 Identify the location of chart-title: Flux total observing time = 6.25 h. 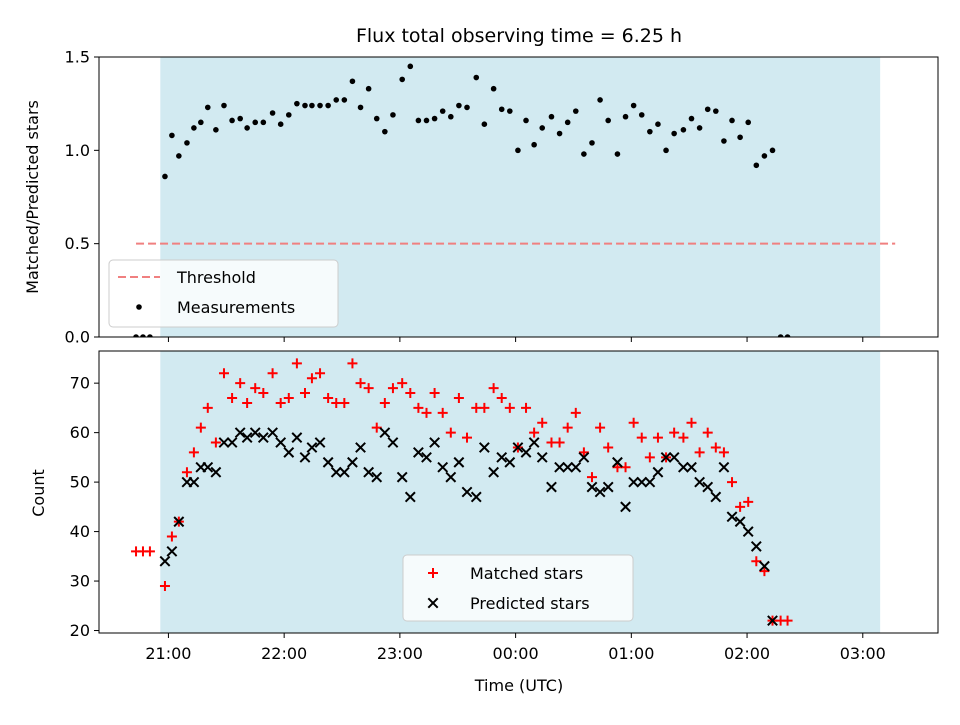
(519, 36).